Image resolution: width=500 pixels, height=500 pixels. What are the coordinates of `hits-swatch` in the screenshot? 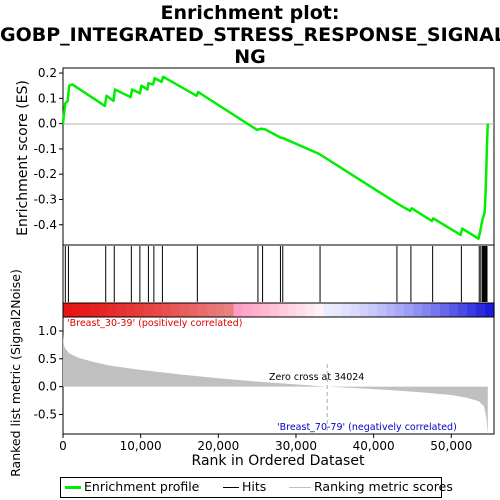 It's located at (231, 487).